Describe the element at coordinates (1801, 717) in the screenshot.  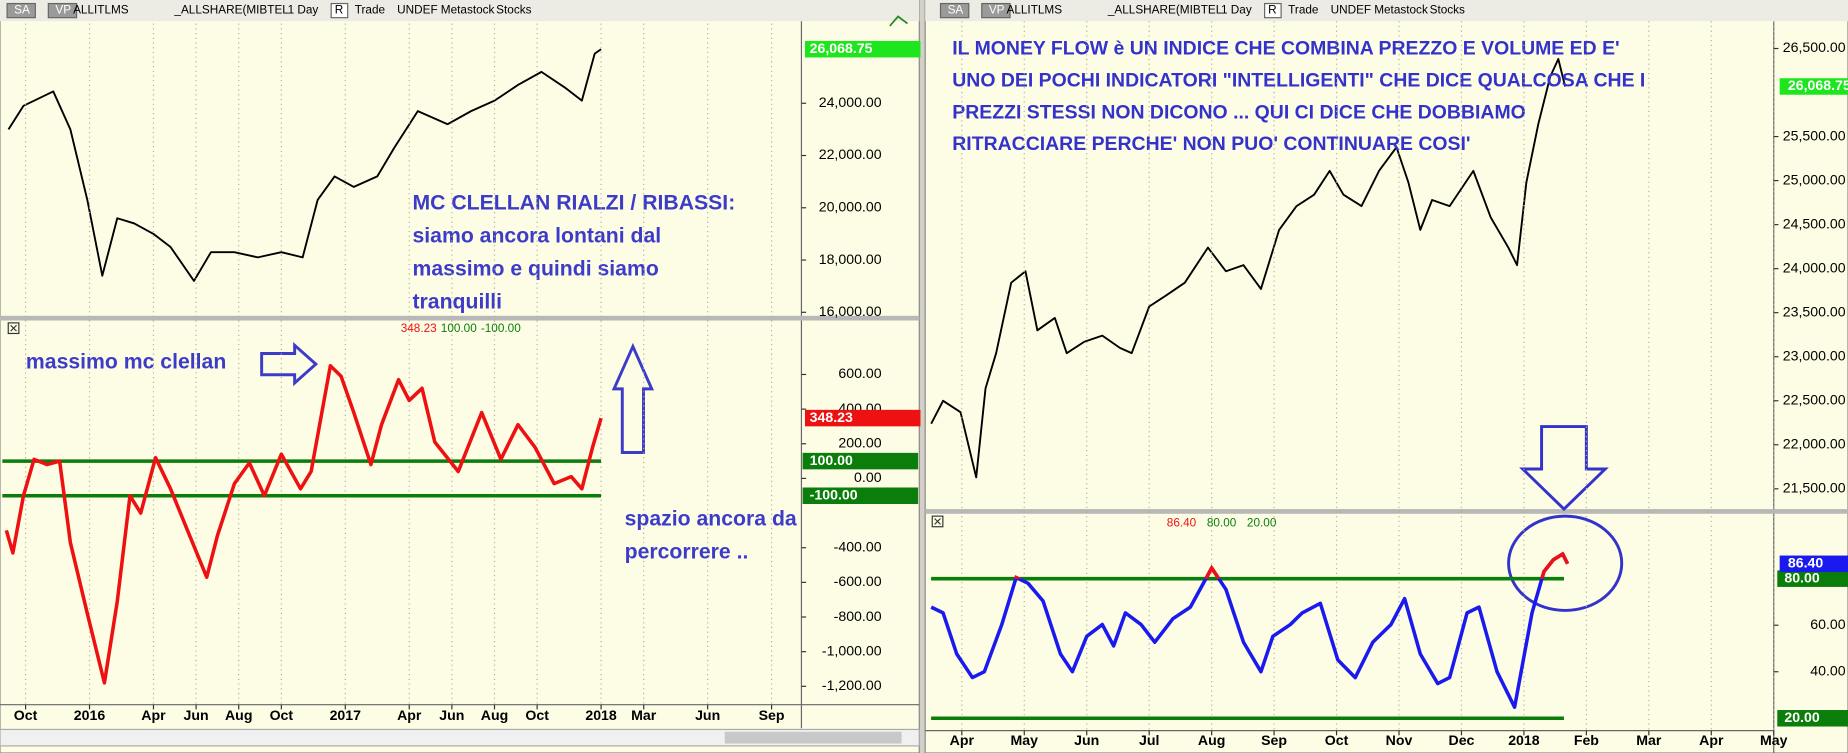
I see `reference-label: 20.00` at that location.